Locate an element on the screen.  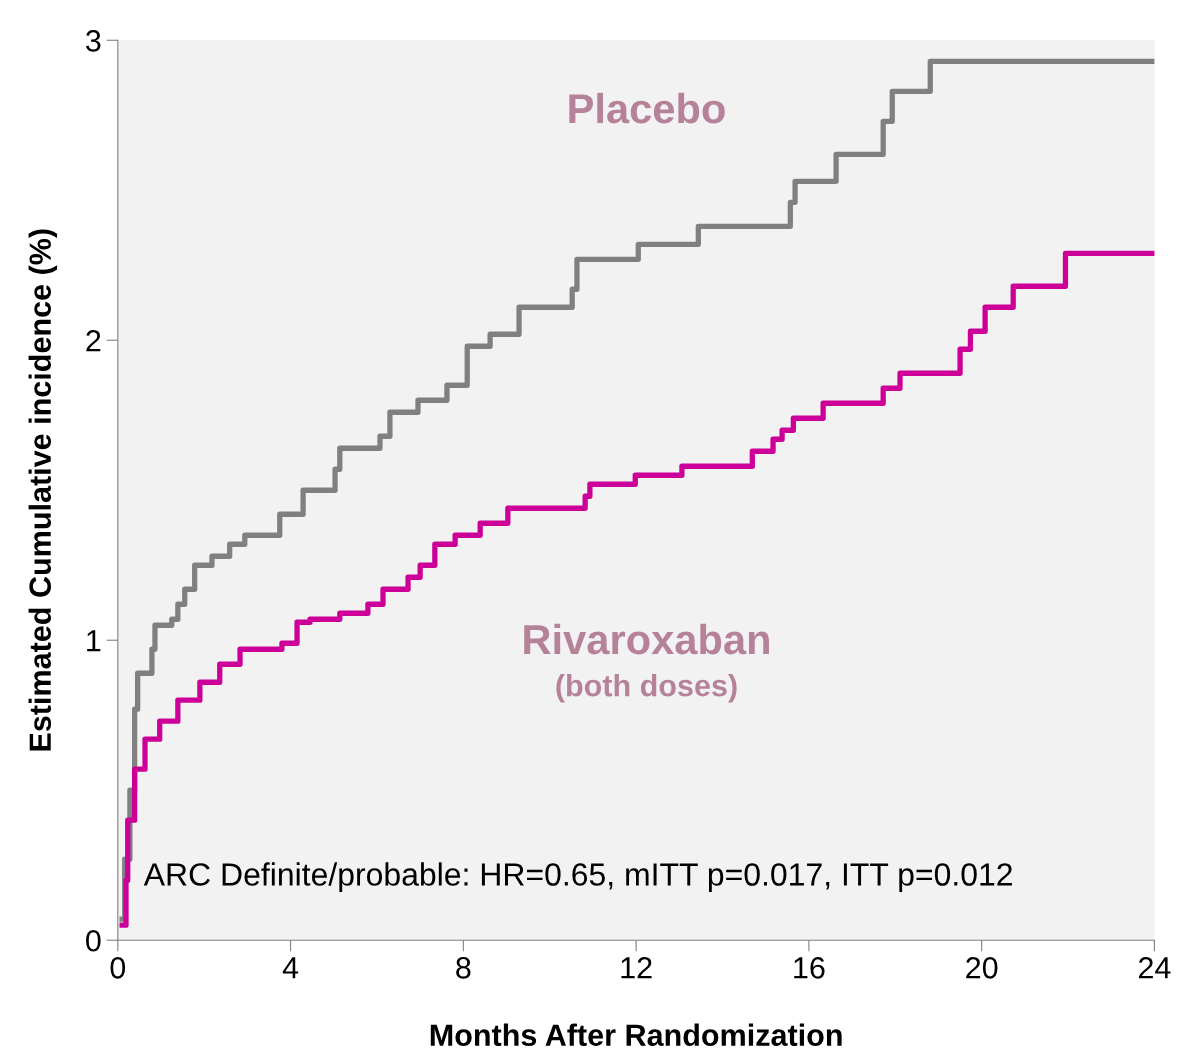
y-tick-label: 1 is located at coordinates (94, 641).